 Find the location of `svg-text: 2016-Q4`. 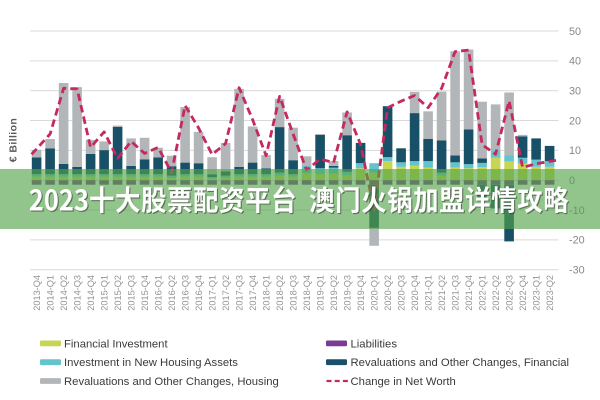

svg-text: 2016-Q4 is located at coordinates (199, 293).